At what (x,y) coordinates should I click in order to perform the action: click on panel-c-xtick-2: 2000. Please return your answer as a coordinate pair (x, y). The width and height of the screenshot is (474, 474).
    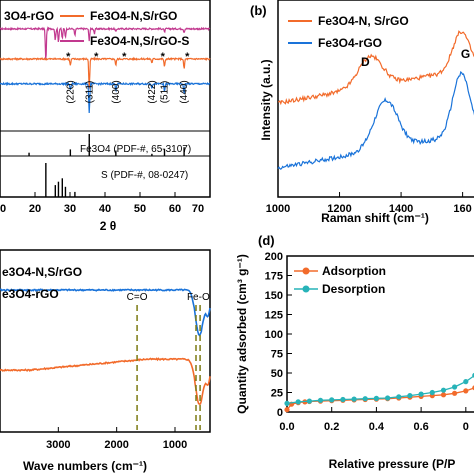
    Looking at the image, I should click on (116, 445).